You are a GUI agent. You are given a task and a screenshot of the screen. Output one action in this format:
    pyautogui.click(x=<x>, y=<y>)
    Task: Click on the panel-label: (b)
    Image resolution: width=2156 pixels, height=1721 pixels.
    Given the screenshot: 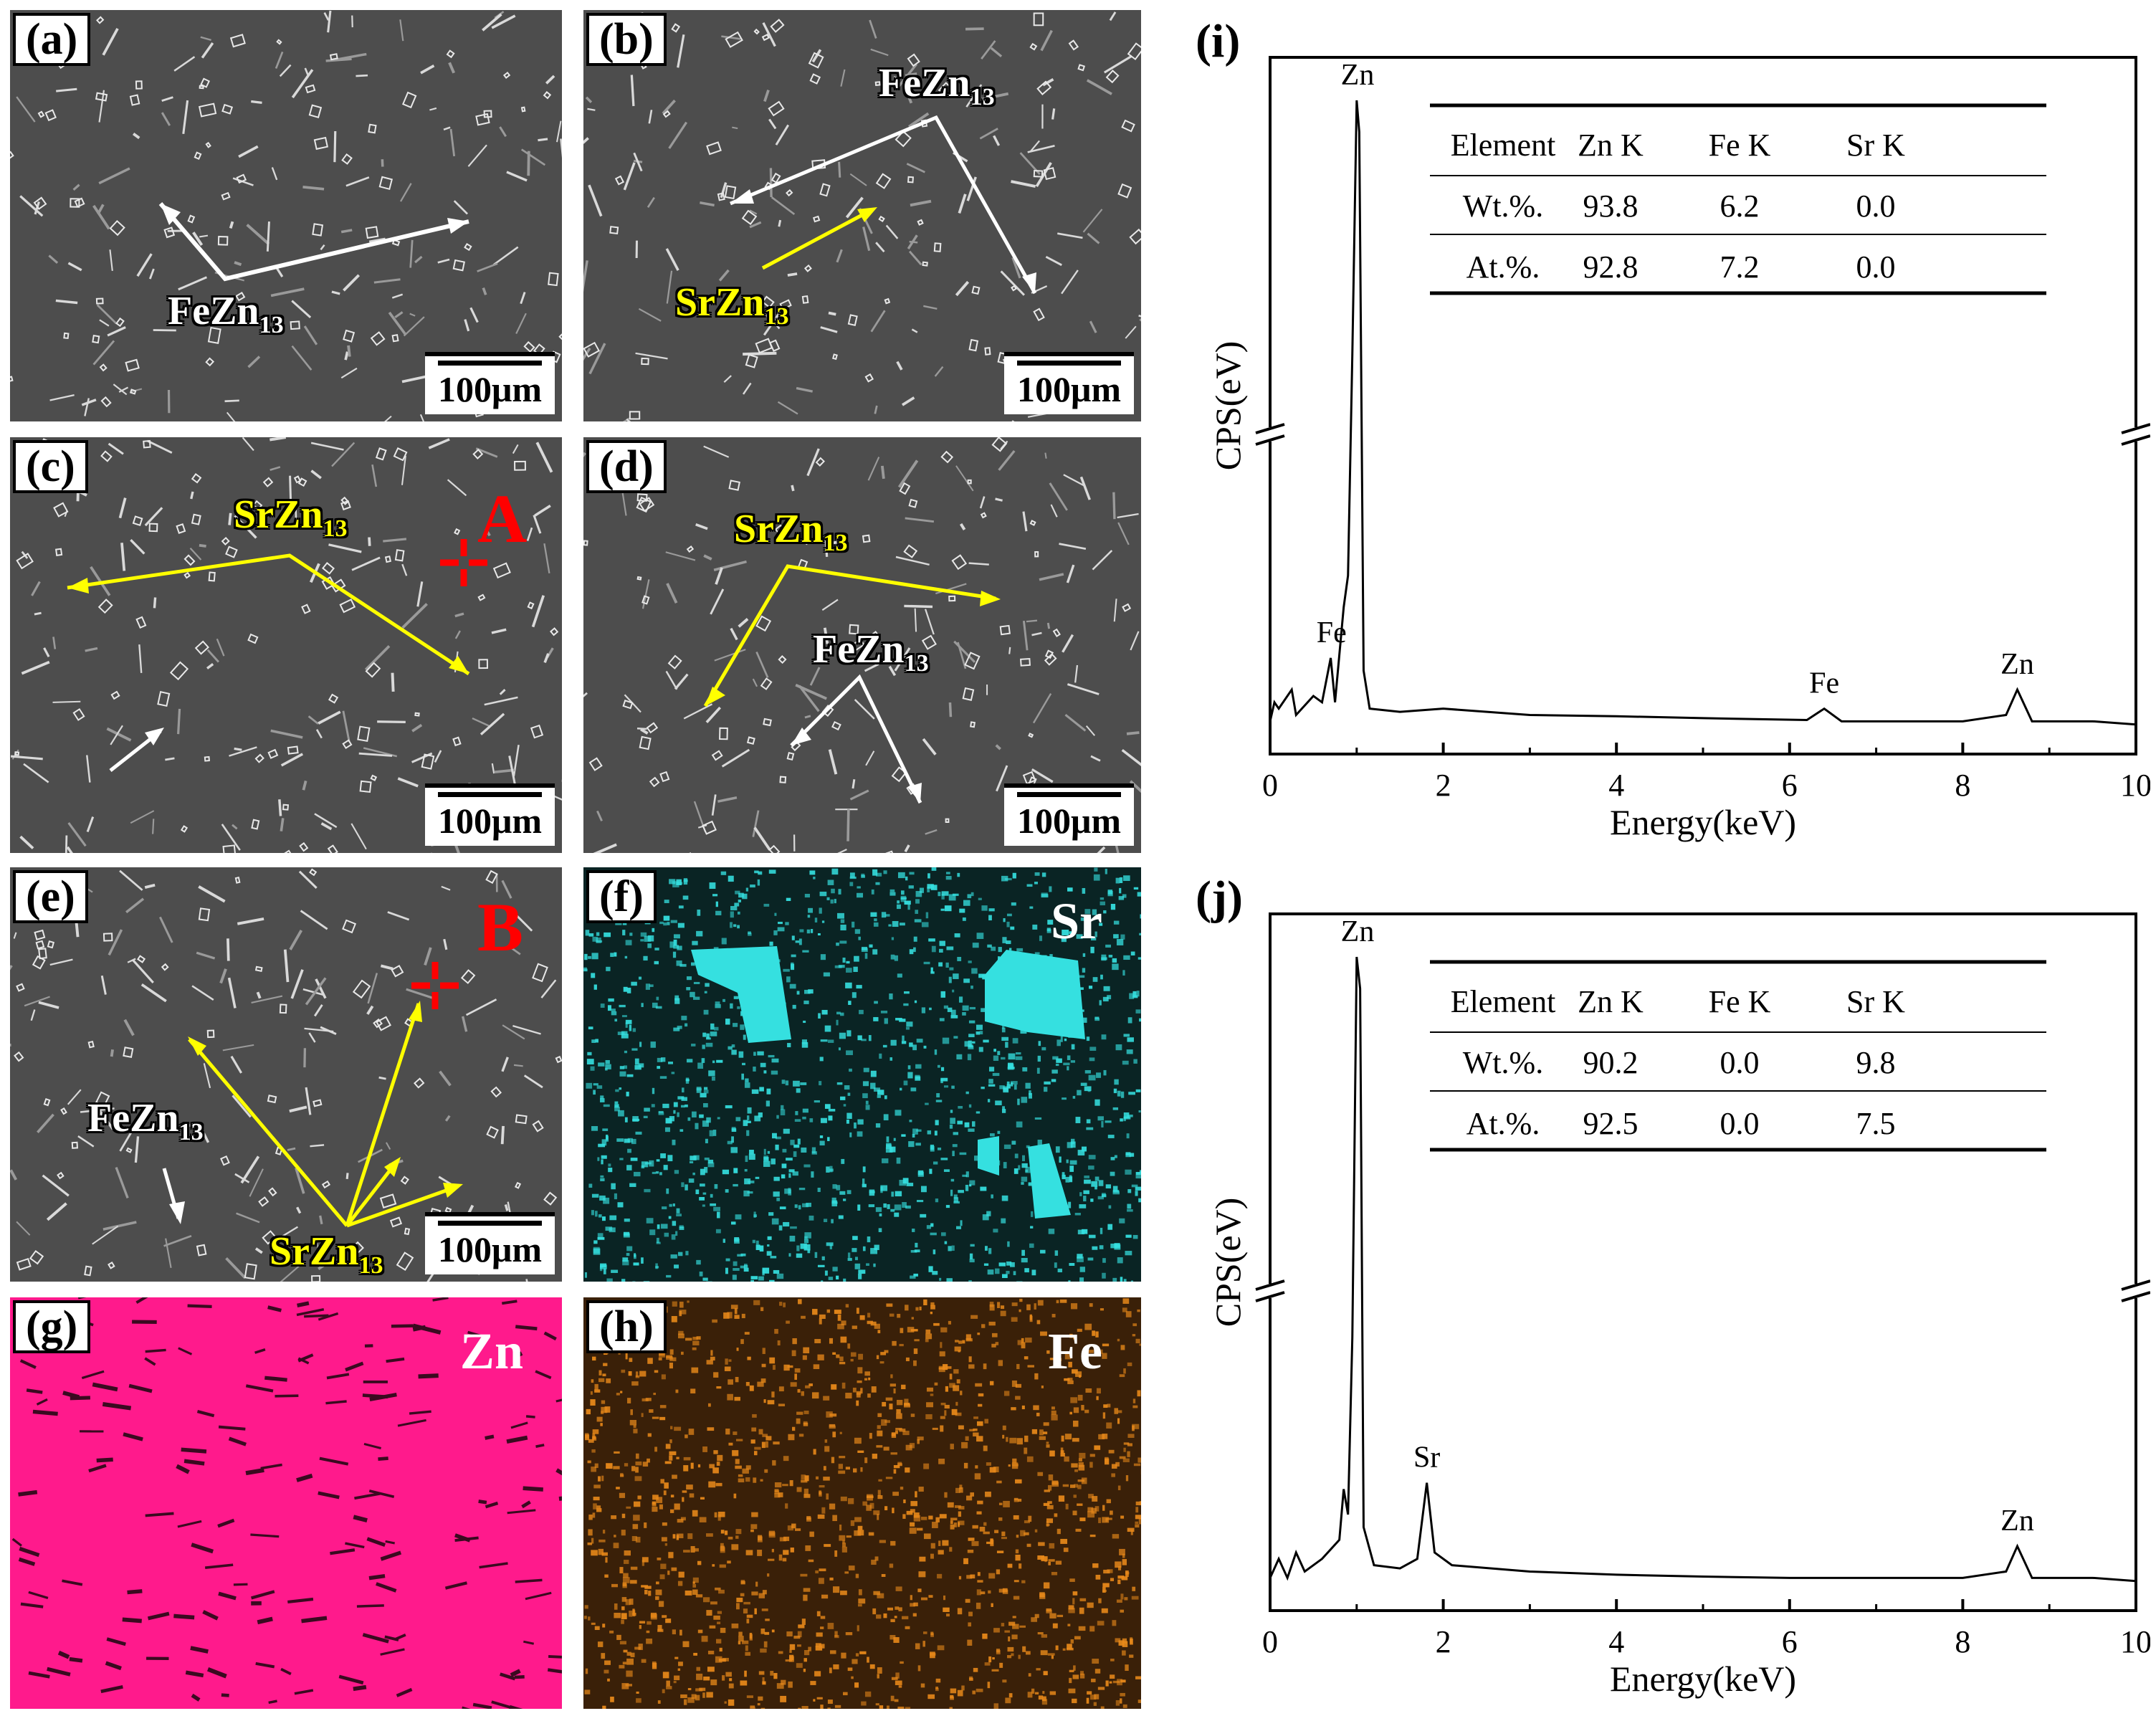 What is the action you would take?
    pyautogui.click(x=626, y=39)
    